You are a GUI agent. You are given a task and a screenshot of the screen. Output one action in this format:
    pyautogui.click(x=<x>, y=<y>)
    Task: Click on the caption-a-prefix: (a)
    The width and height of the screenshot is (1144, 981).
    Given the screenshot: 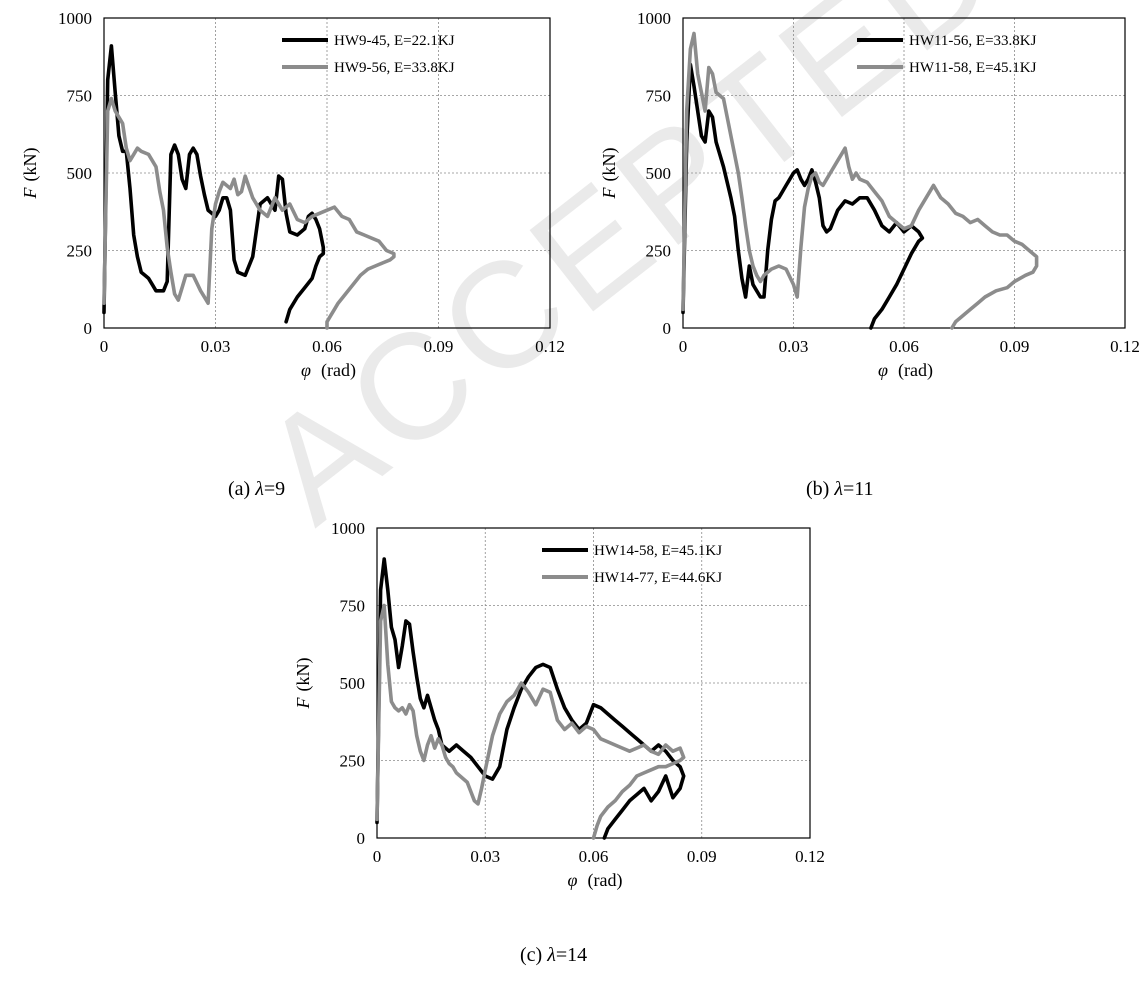 What is the action you would take?
    pyautogui.click(x=242, y=489)
    